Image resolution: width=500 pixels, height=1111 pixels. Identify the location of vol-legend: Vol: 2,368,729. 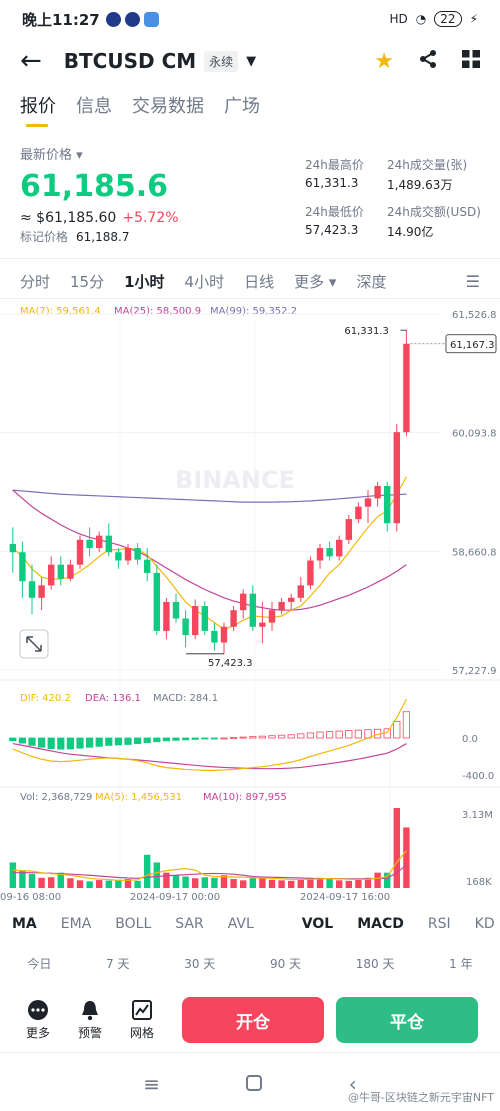
(56, 797).